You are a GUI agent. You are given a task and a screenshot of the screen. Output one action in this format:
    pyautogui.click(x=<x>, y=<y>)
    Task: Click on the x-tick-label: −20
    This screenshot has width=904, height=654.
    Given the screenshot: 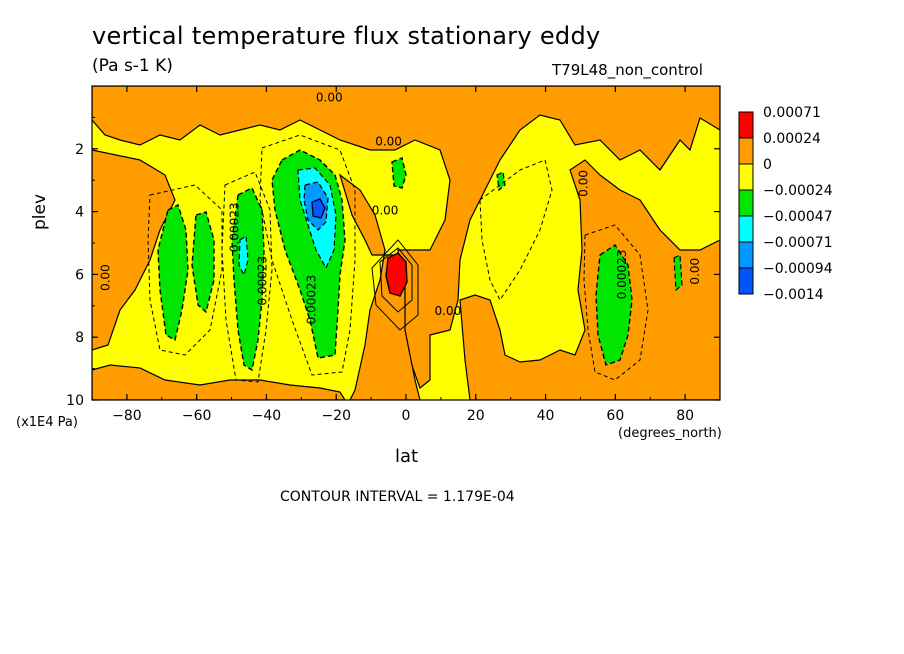 What is the action you would take?
    pyautogui.click(x=336, y=416)
    